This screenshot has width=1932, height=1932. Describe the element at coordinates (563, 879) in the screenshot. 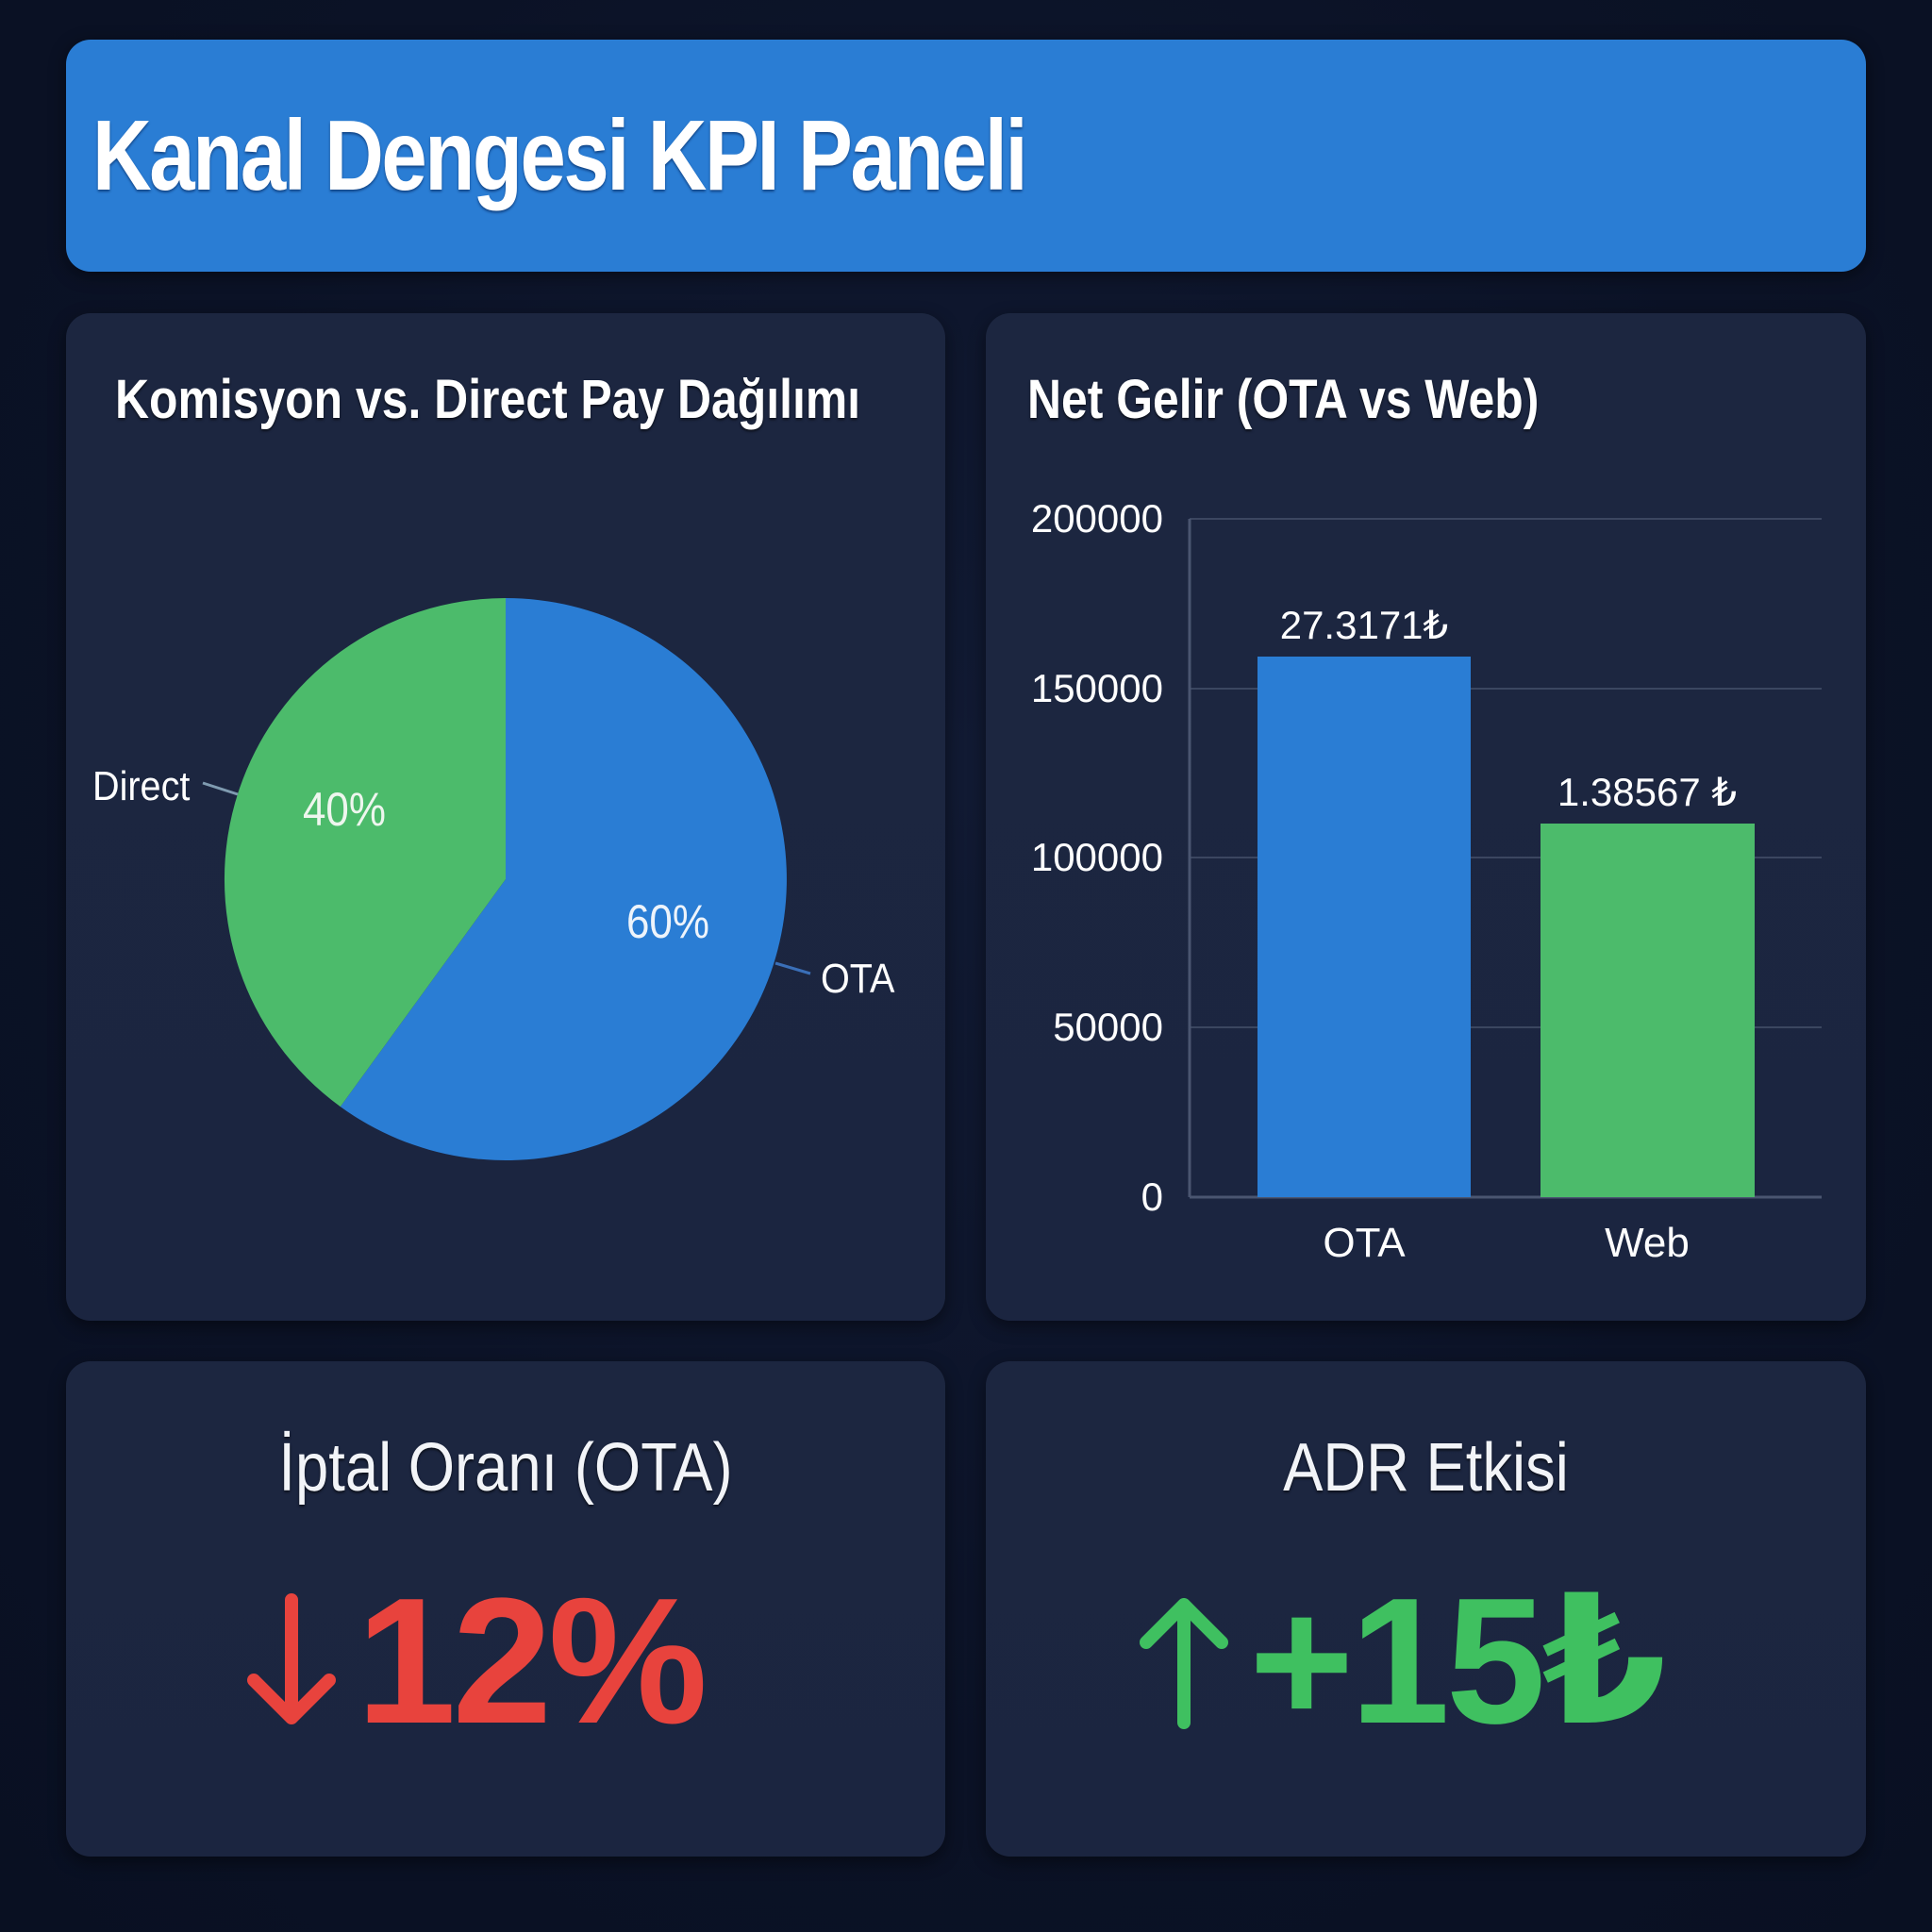

I see `pie-slice-ota` at that location.